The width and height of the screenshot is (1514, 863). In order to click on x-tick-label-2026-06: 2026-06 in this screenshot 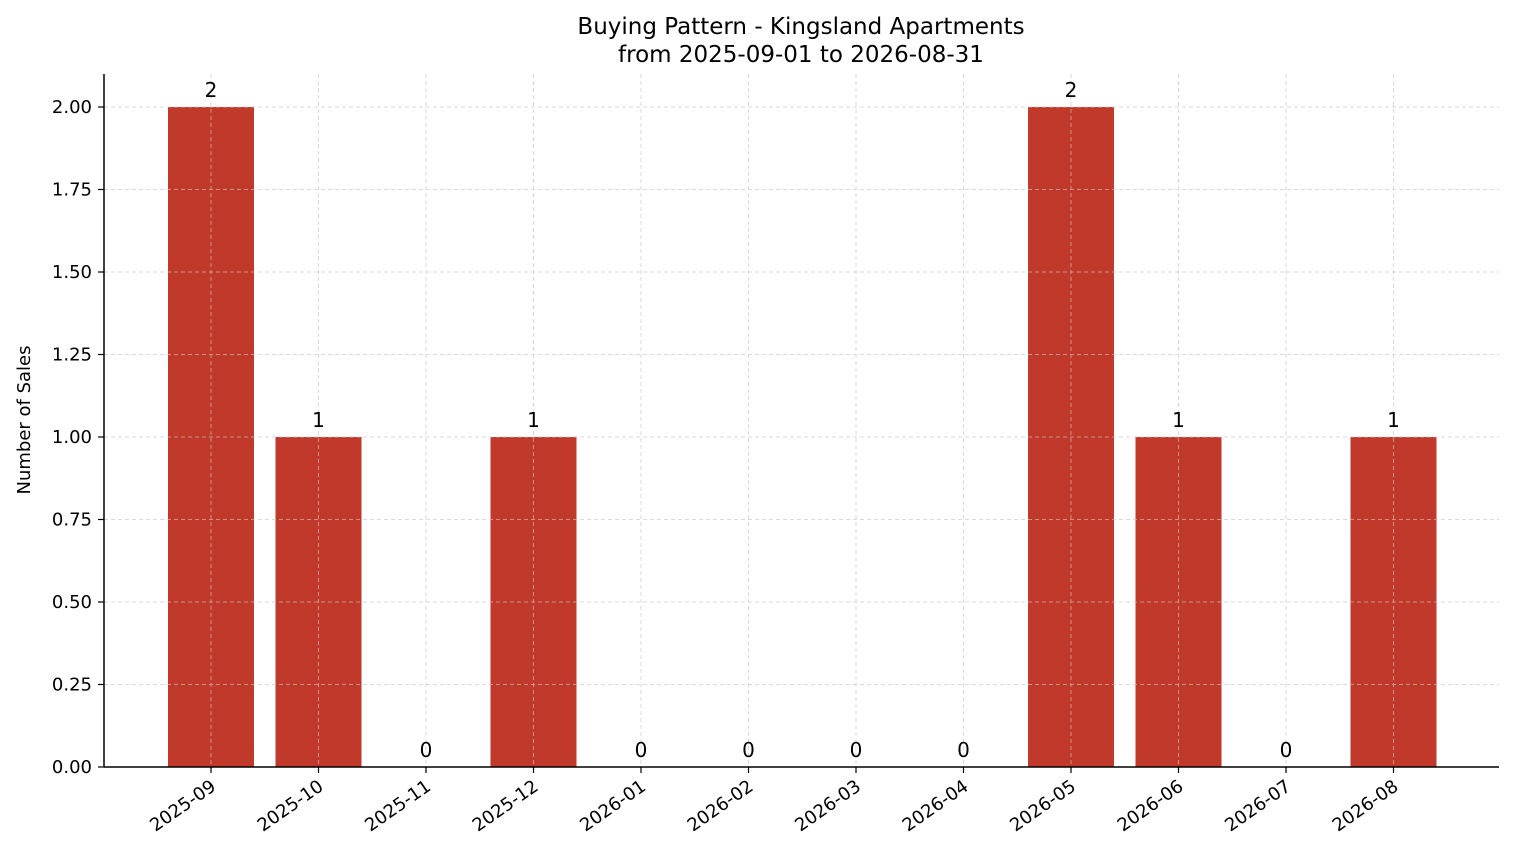, I will do `click(1151, 806)`.